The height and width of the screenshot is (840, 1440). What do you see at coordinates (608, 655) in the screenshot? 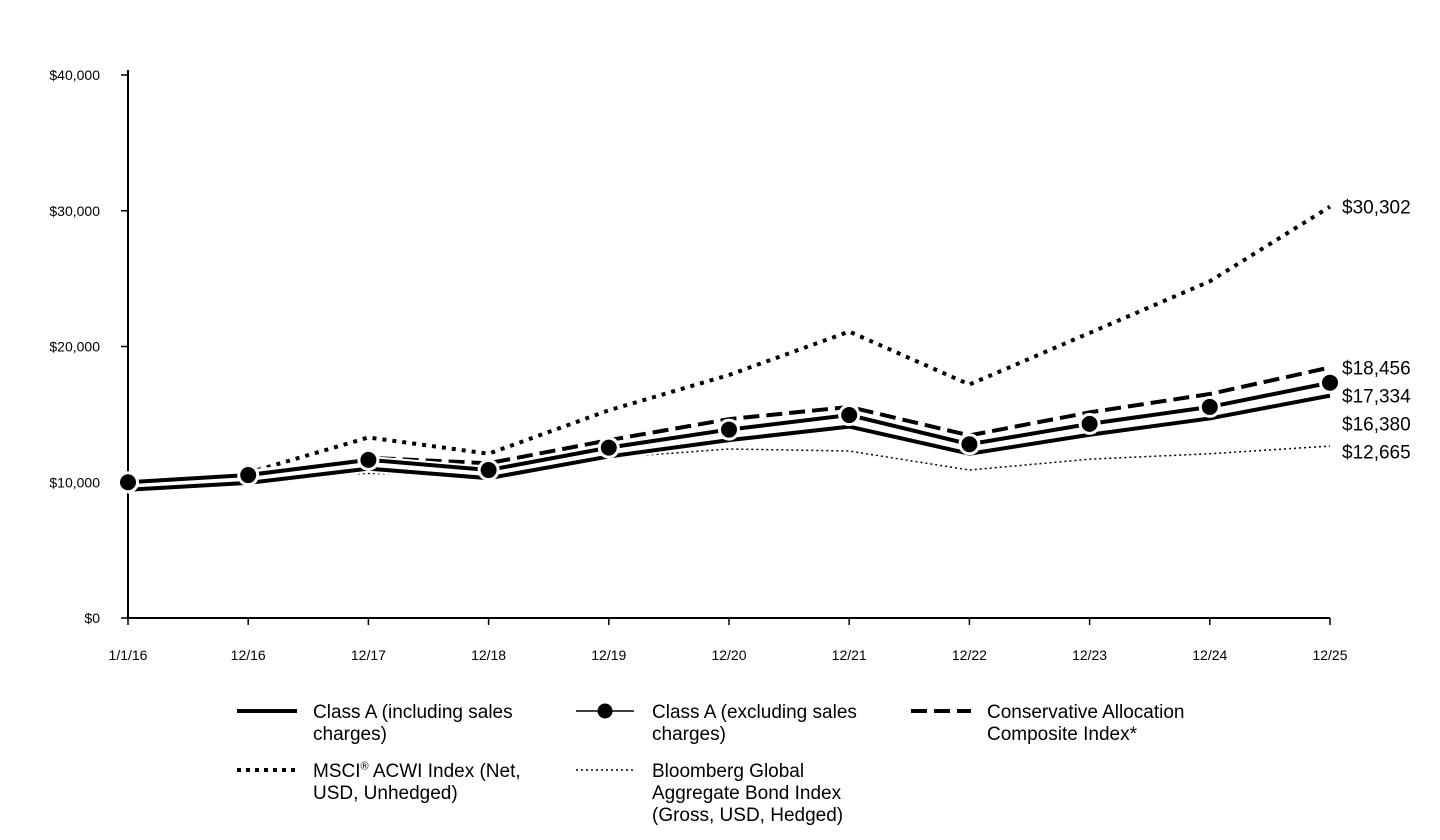
I see `x-tick-label: 12/19` at bounding box center [608, 655].